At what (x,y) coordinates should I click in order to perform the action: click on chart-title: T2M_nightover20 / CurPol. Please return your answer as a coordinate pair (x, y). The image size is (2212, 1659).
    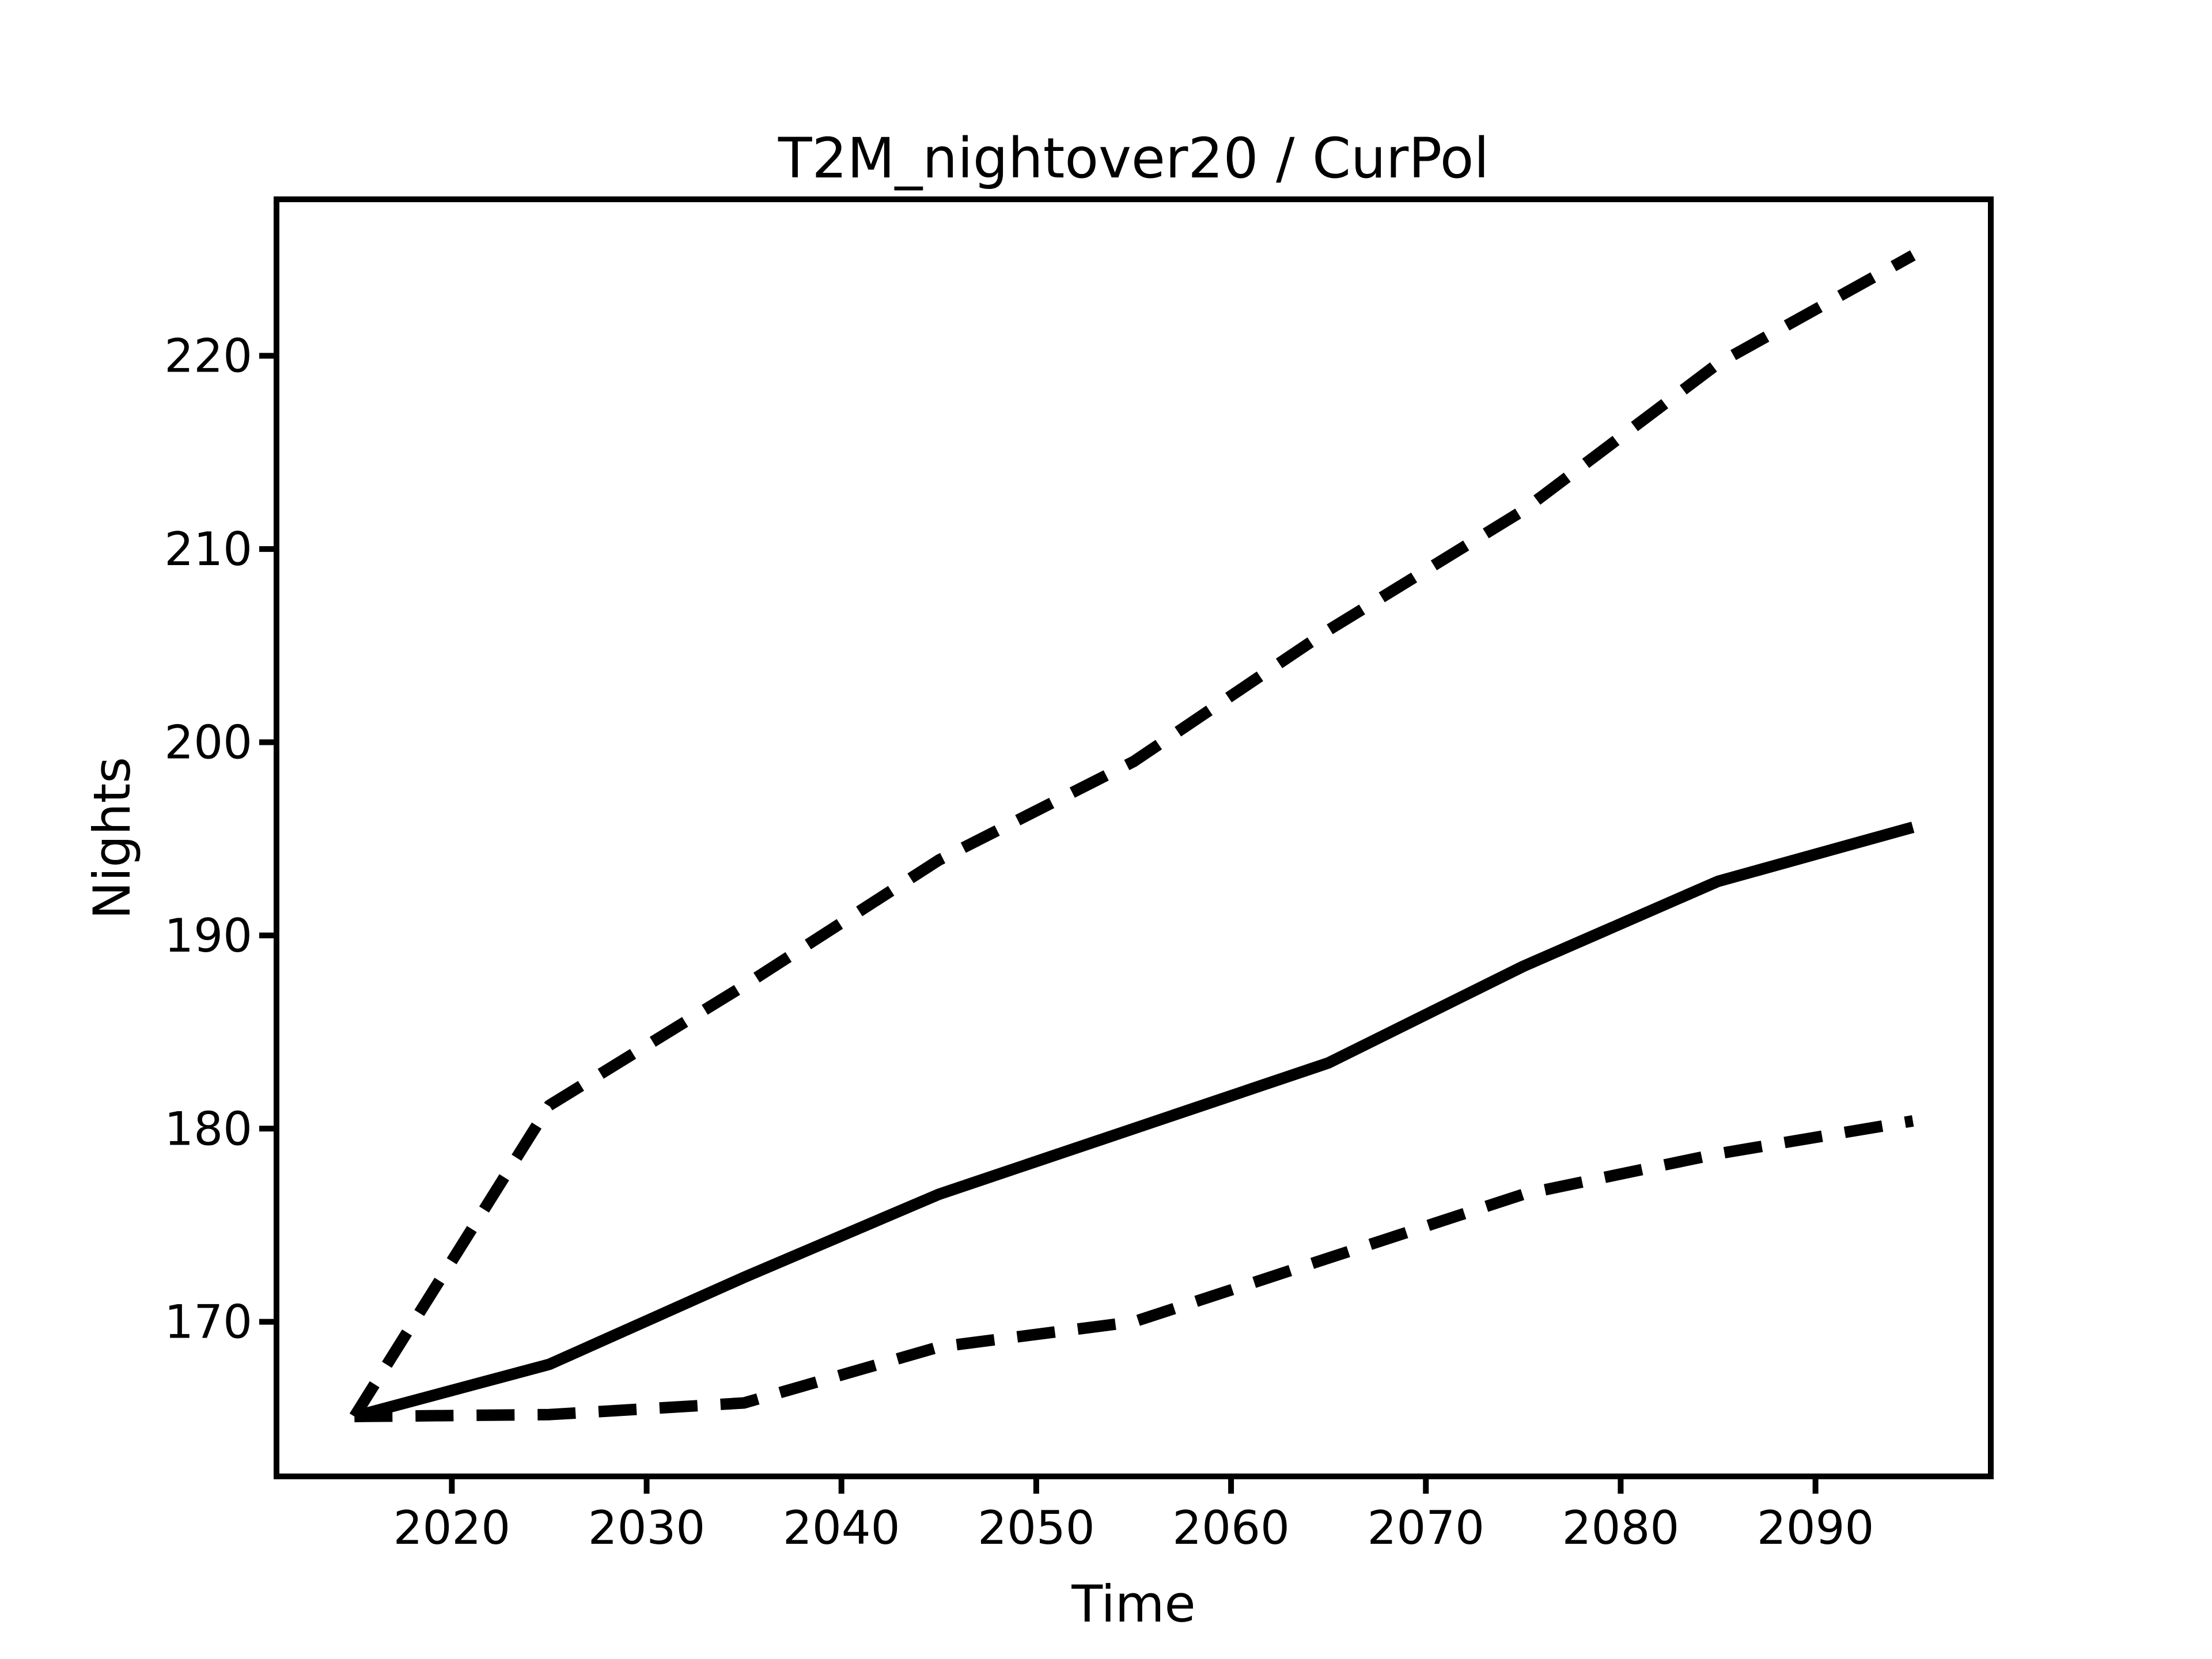
    Looking at the image, I should click on (1133, 158).